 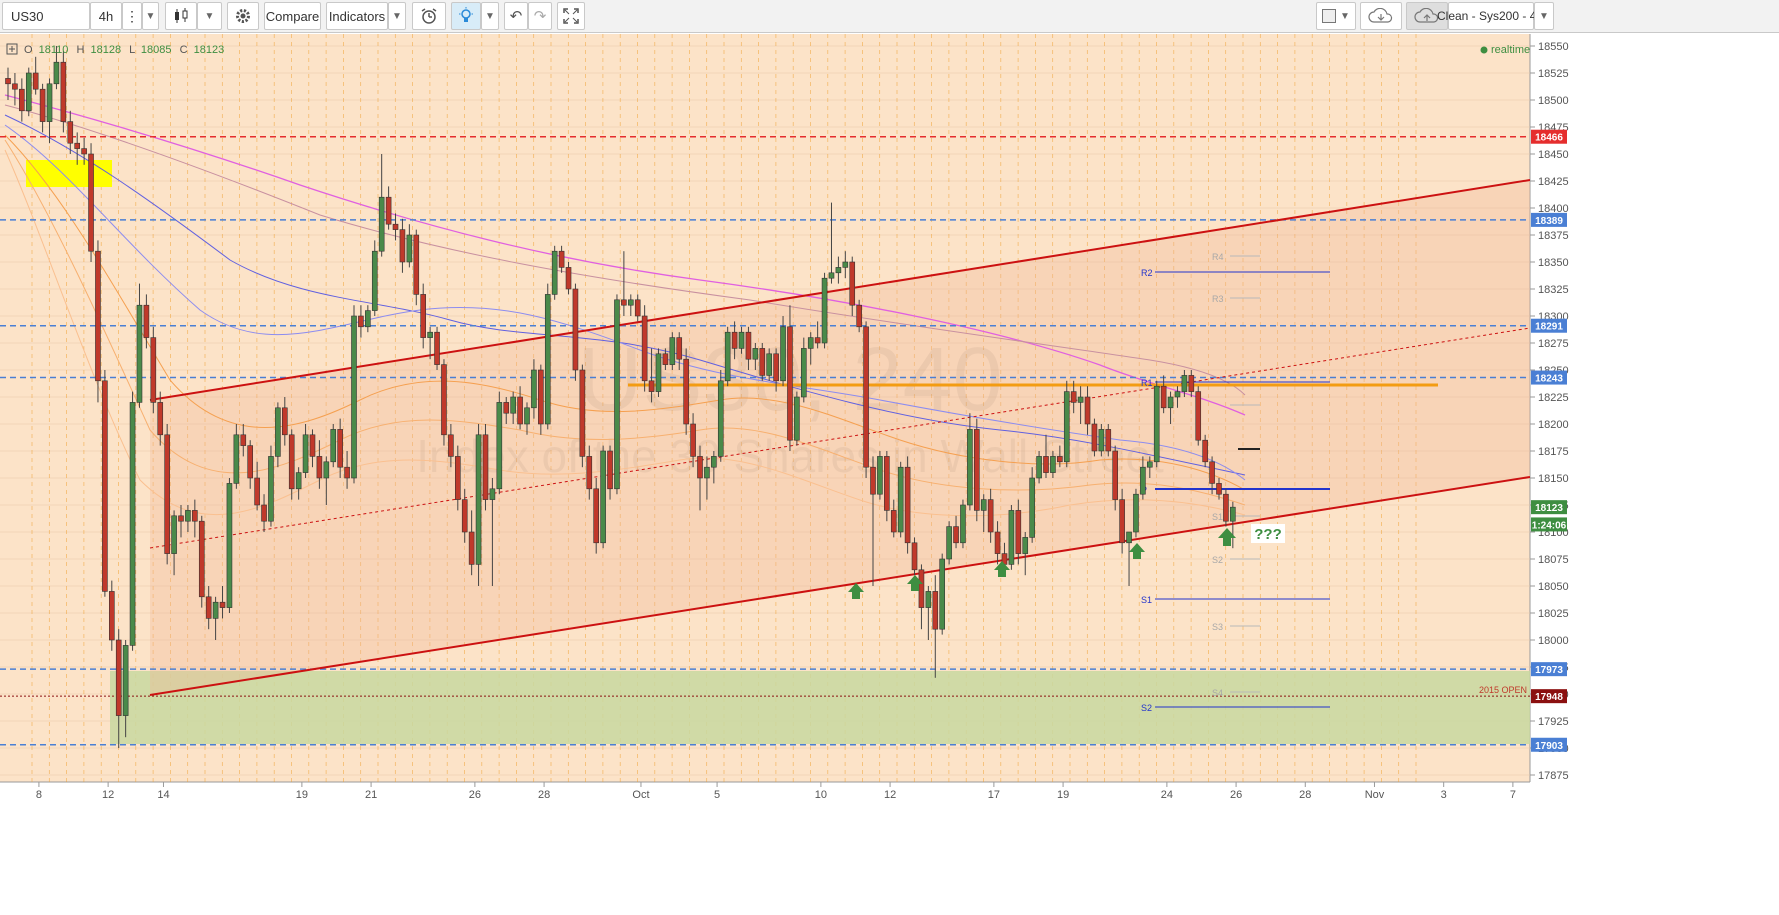 I want to click on time-axis: 8 12 14 19 21 26 28 Oct 5 10 12 17 19 24 26 28 Nov 3 7, so click(x=776, y=791).